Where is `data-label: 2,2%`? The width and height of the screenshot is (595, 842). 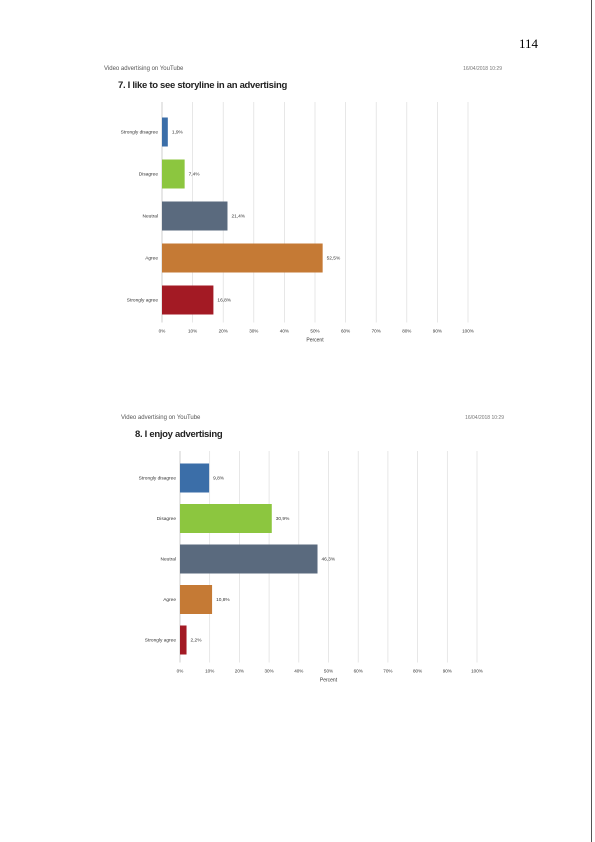 data-label: 2,2% is located at coordinates (197, 641).